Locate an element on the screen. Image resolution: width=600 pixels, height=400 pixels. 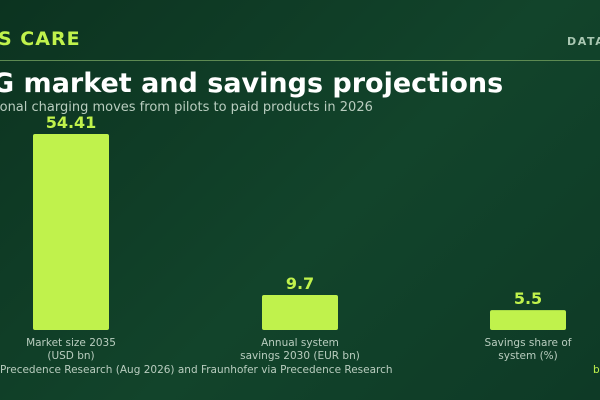
category-label-1-line-2: (USD bn) is located at coordinates (70, 356).